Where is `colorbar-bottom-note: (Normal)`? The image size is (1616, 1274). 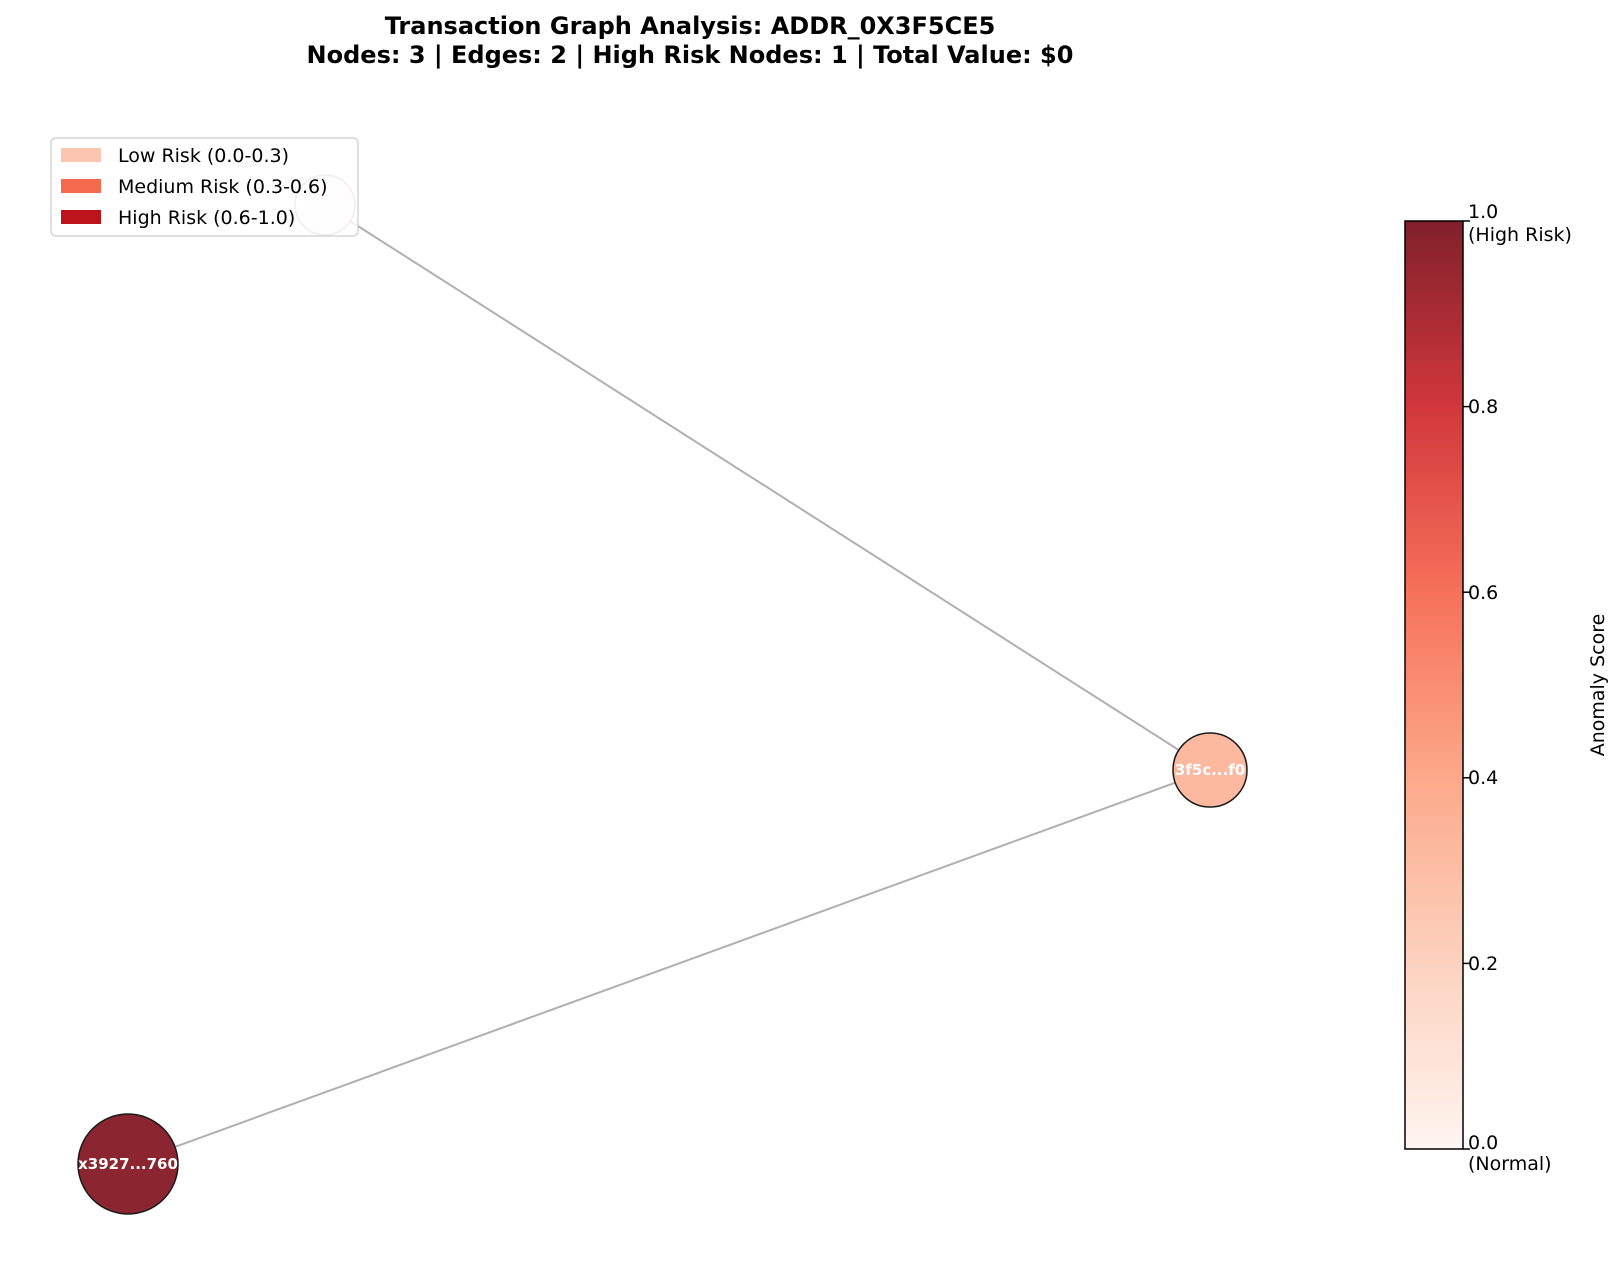 colorbar-bottom-note: (Normal) is located at coordinates (1510, 1164).